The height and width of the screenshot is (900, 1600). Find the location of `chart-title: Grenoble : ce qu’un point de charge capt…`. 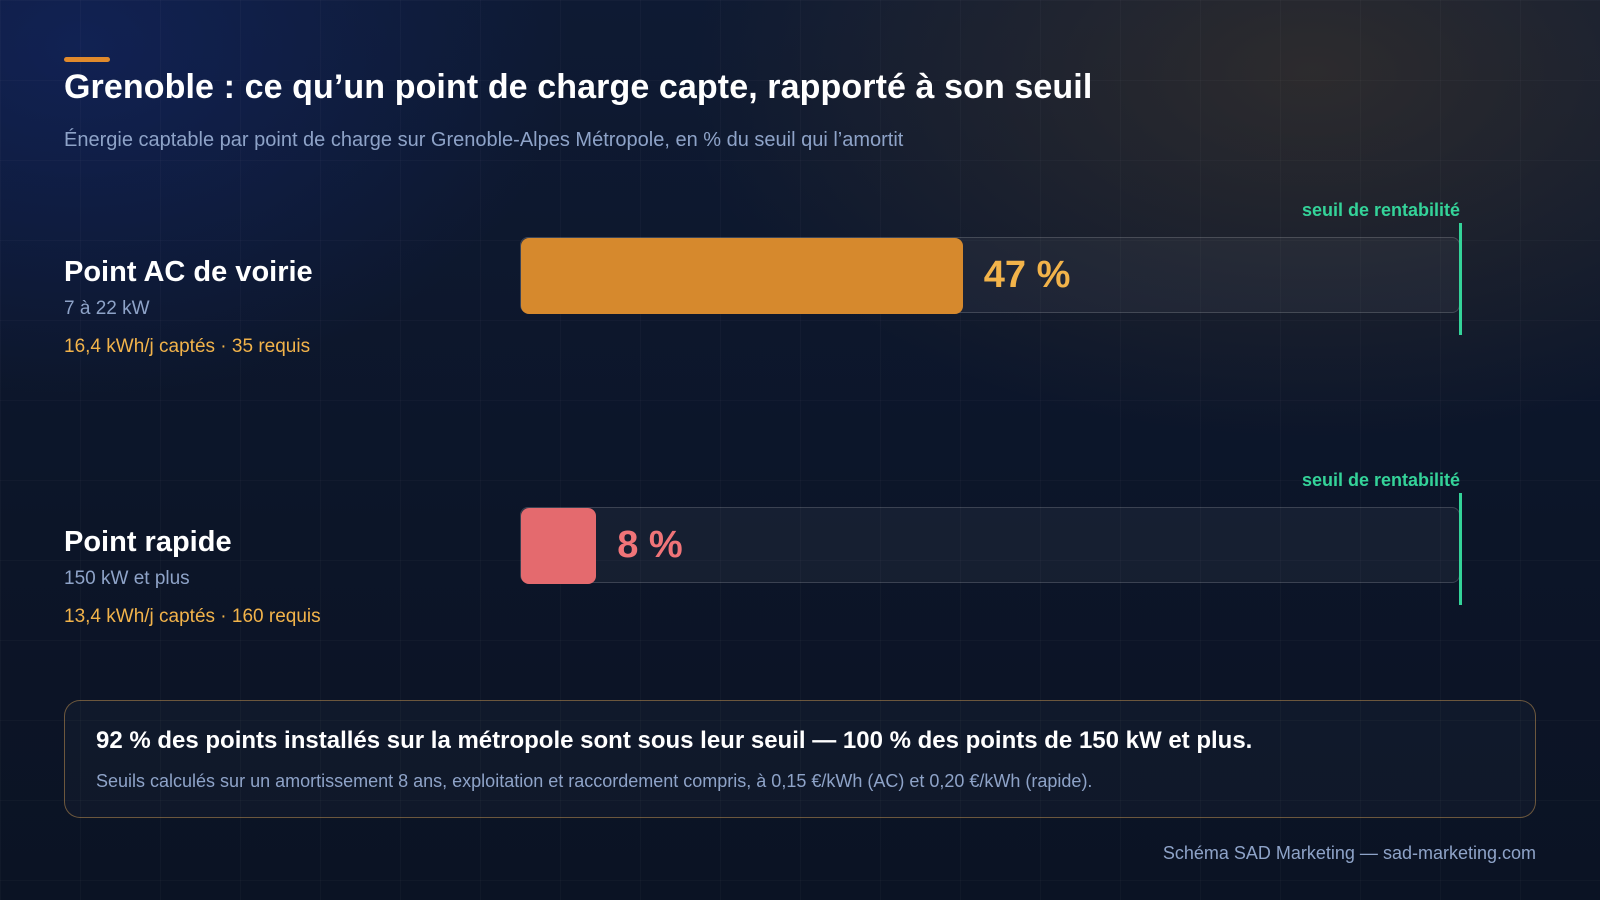

chart-title: Grenoble : ce qu’un point de charge capt… is located at coordinates (578, 87).